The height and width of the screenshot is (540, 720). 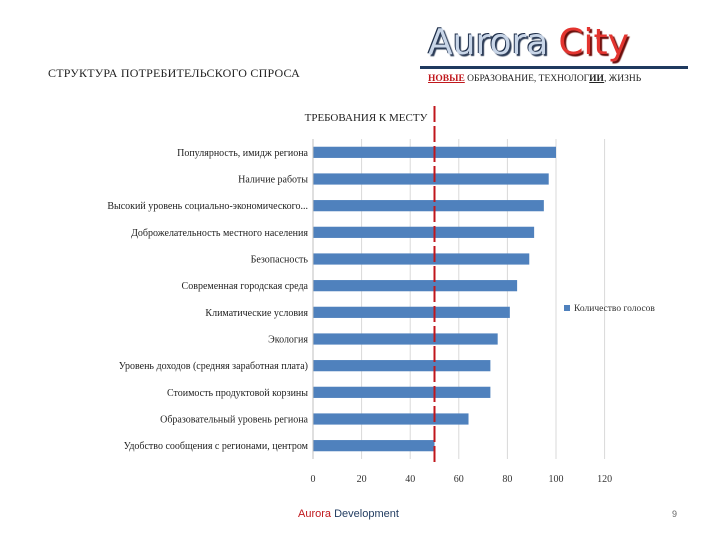 What do you see at coordinates (174, 73) in the screenshot?
I see `section-title: СТРУКТУРА ПОТРЕБИТЕЛЬСКОГО СПРОСА` at bounding box center [174, 73].